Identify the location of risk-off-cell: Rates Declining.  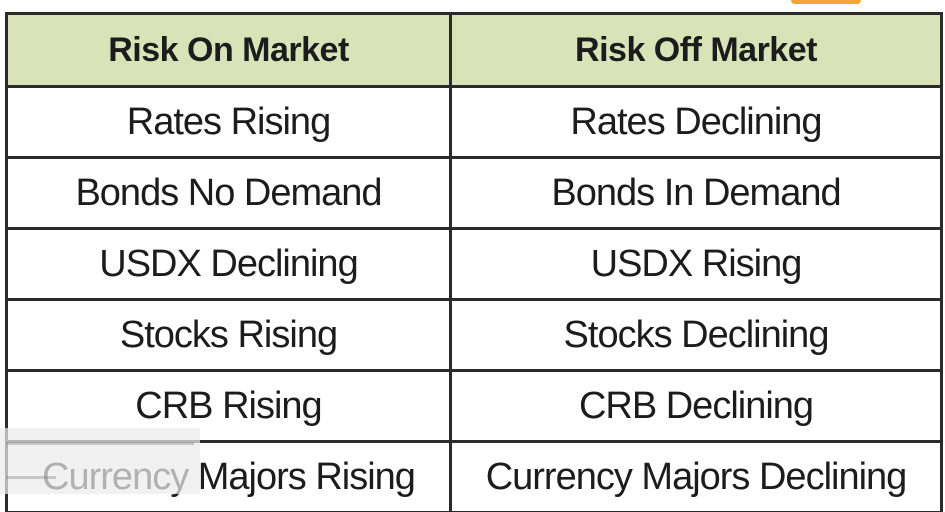
(696, 122).